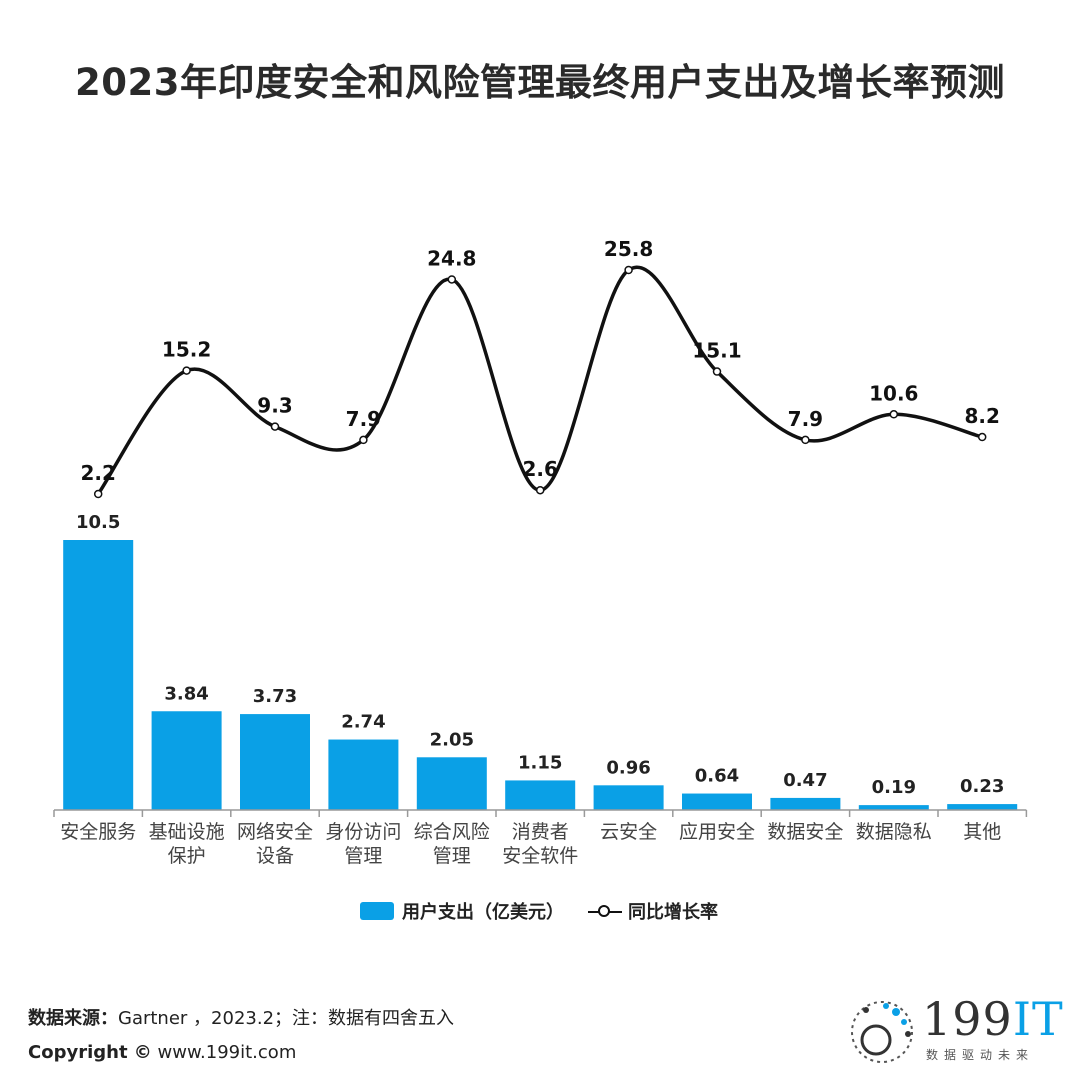  I want to click on category-label-4-0: 综合风险, so click(452, 832).